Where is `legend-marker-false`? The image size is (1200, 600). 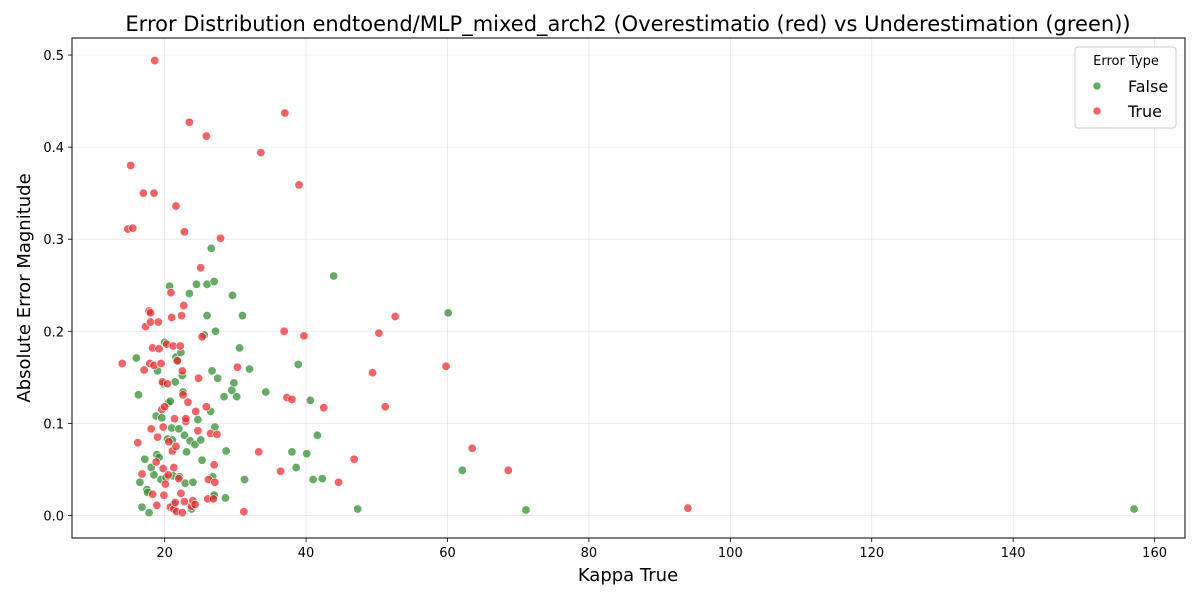
legend-marker-false is located at coordinates (1097, 86).